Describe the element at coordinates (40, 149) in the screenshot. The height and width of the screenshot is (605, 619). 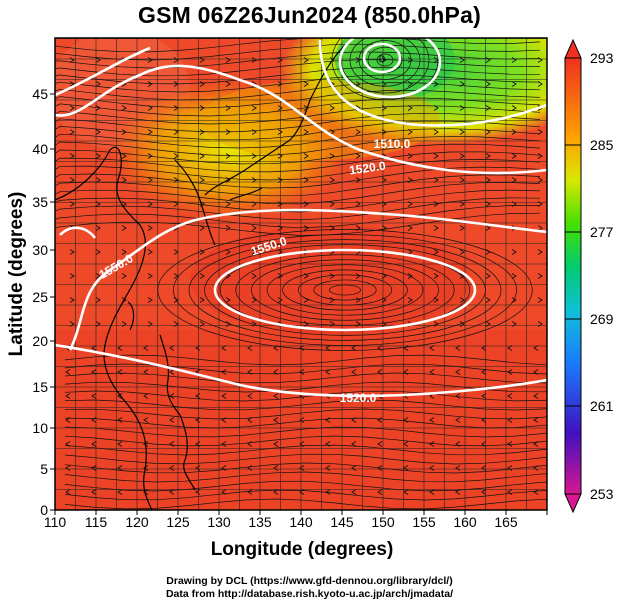
I see `y-tick-label: 40` at that location.